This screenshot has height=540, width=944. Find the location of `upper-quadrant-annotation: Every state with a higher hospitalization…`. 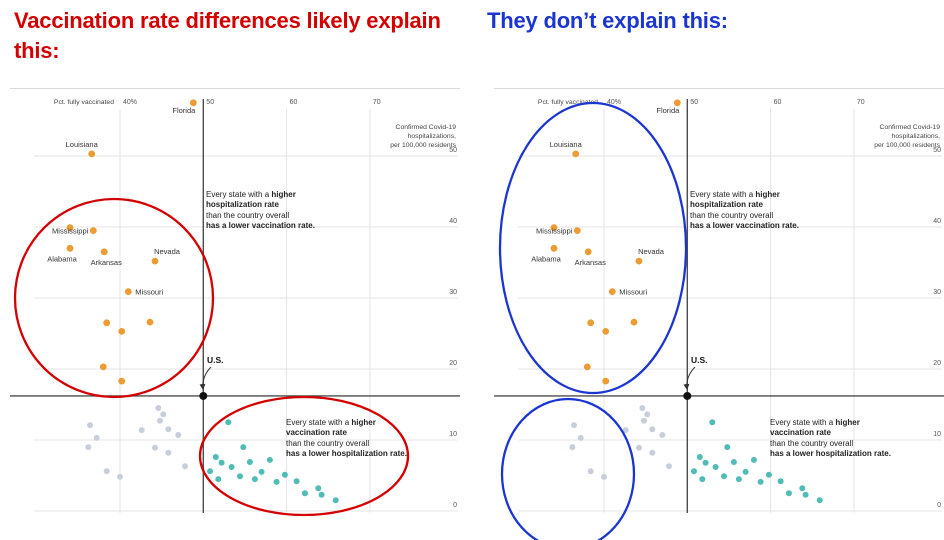

upper-quadrant-annotation: Every state with a higher hospitalization… is located at coordinates (744, 211).